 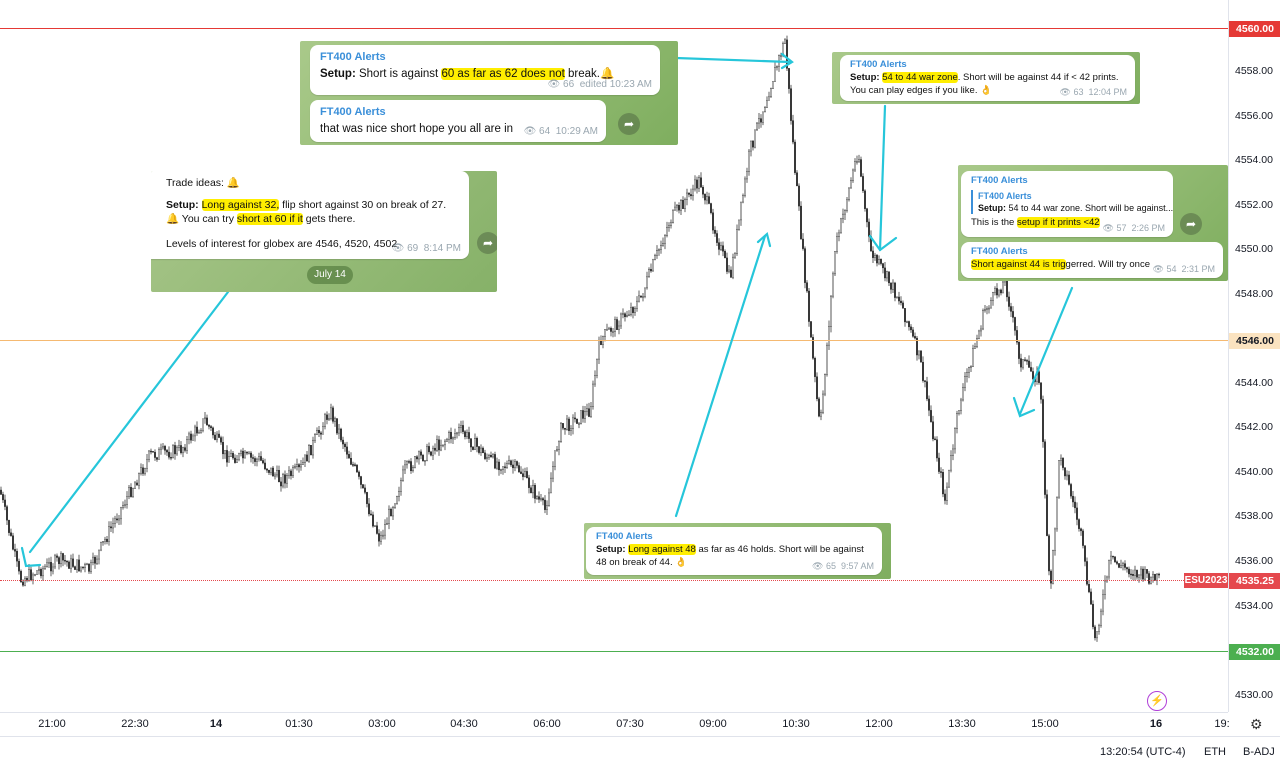 What do you see at coordinates (1045, 724) in the screenshot?
I see `time-tick: 15:00` at bounding box center [1045, 724].